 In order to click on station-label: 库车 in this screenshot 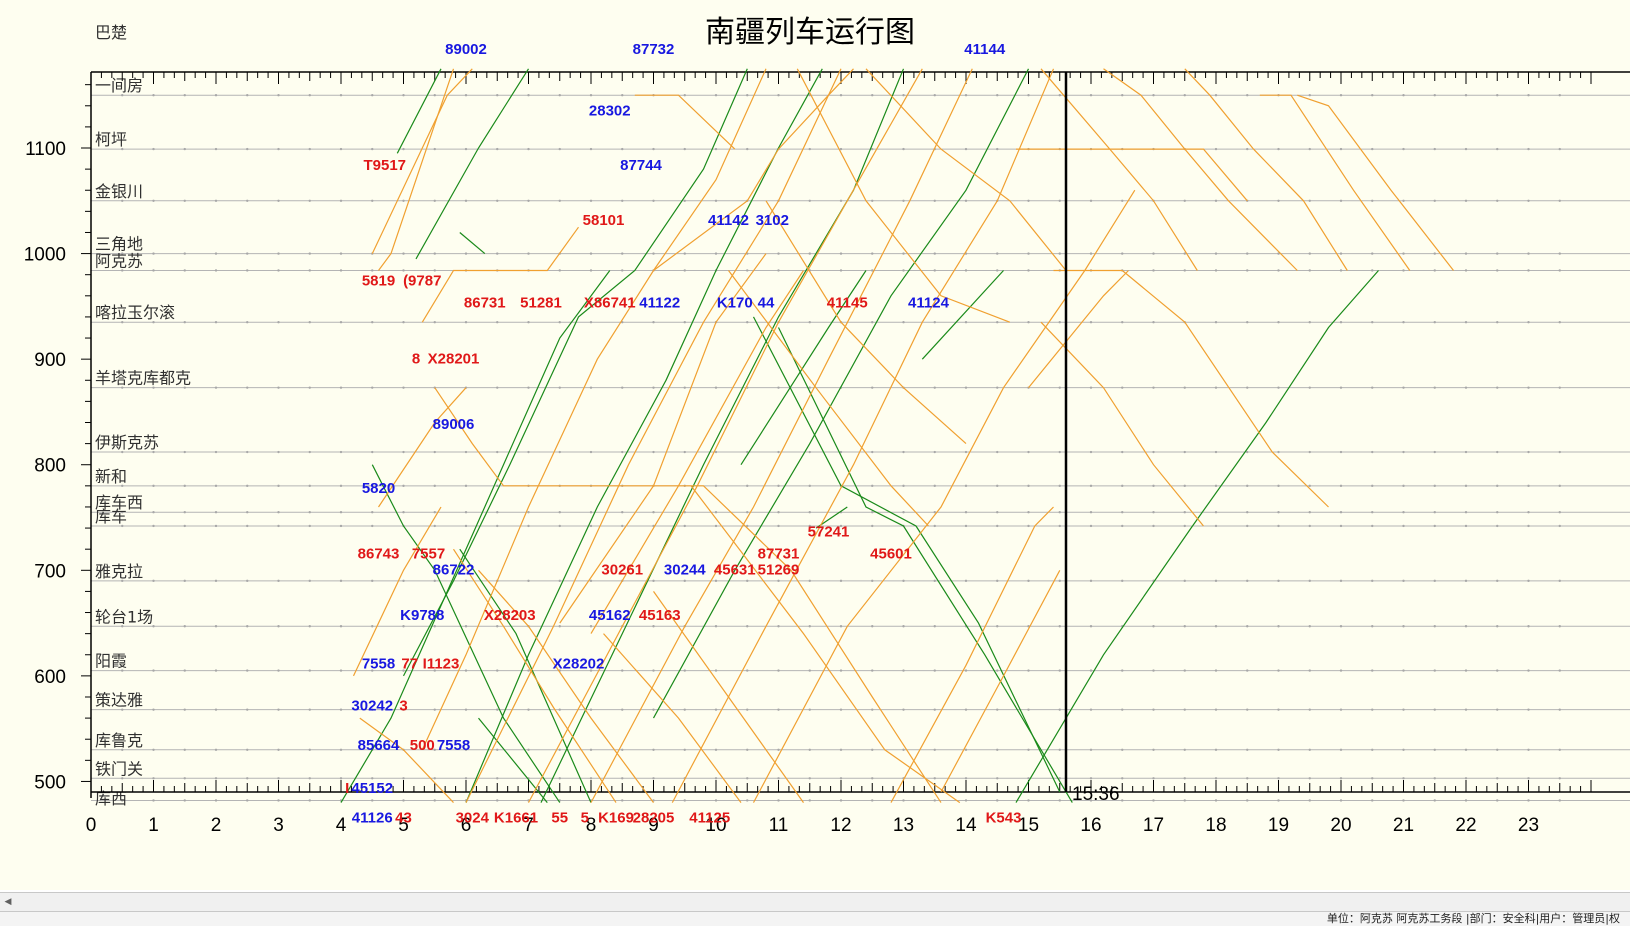, I will do `click(111, 516)`.